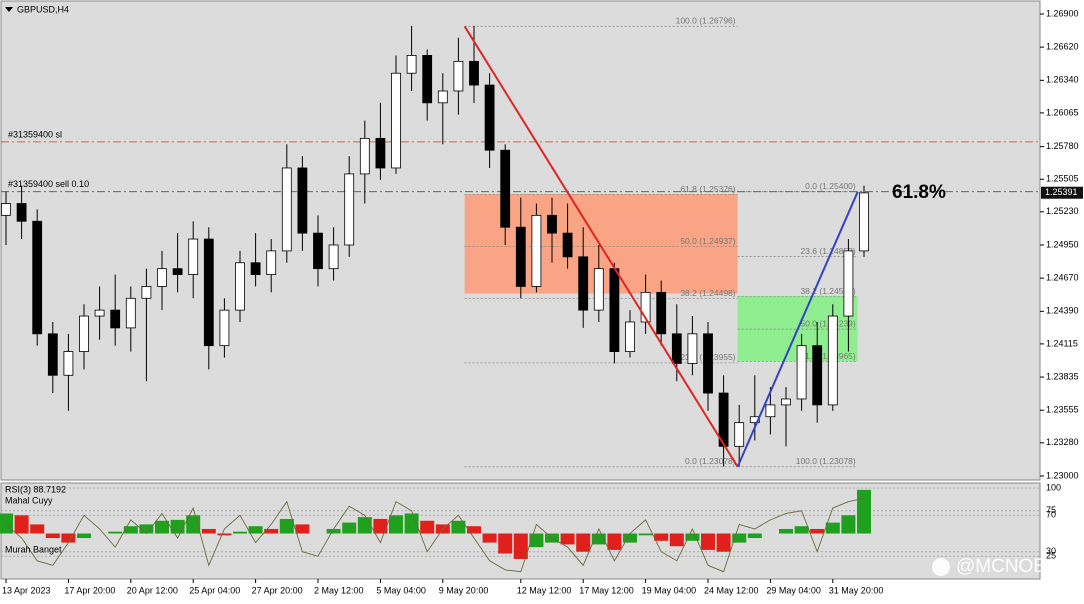 This screenshot has width=1084, height=604. I want to click on menu-icon, so click(9, 9).